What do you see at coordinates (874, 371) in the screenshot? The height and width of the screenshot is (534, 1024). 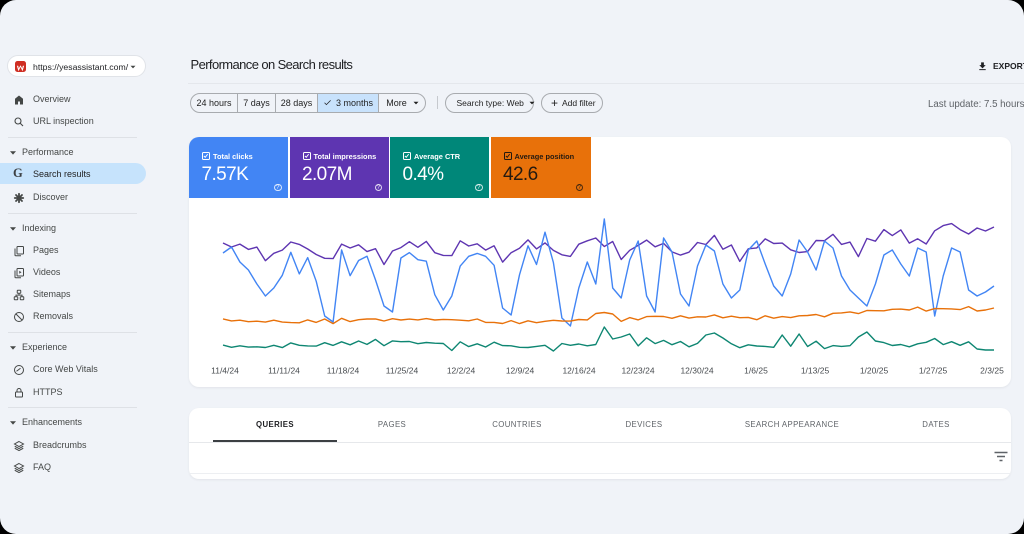 I see `svg-text: 1/20/25` at bounding box center [874, 371].